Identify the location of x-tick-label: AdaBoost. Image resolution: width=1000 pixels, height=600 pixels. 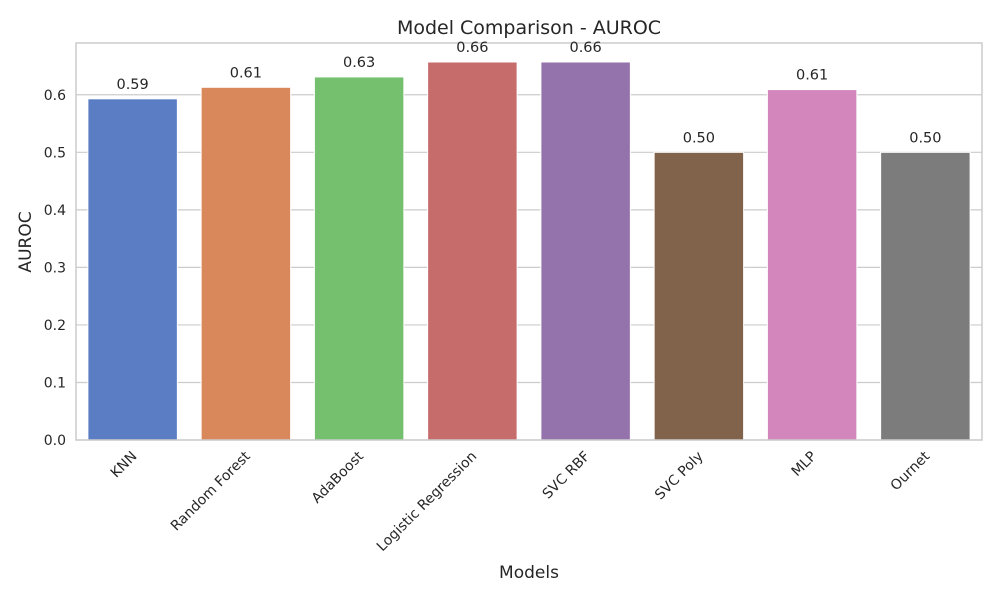
(338, 477).